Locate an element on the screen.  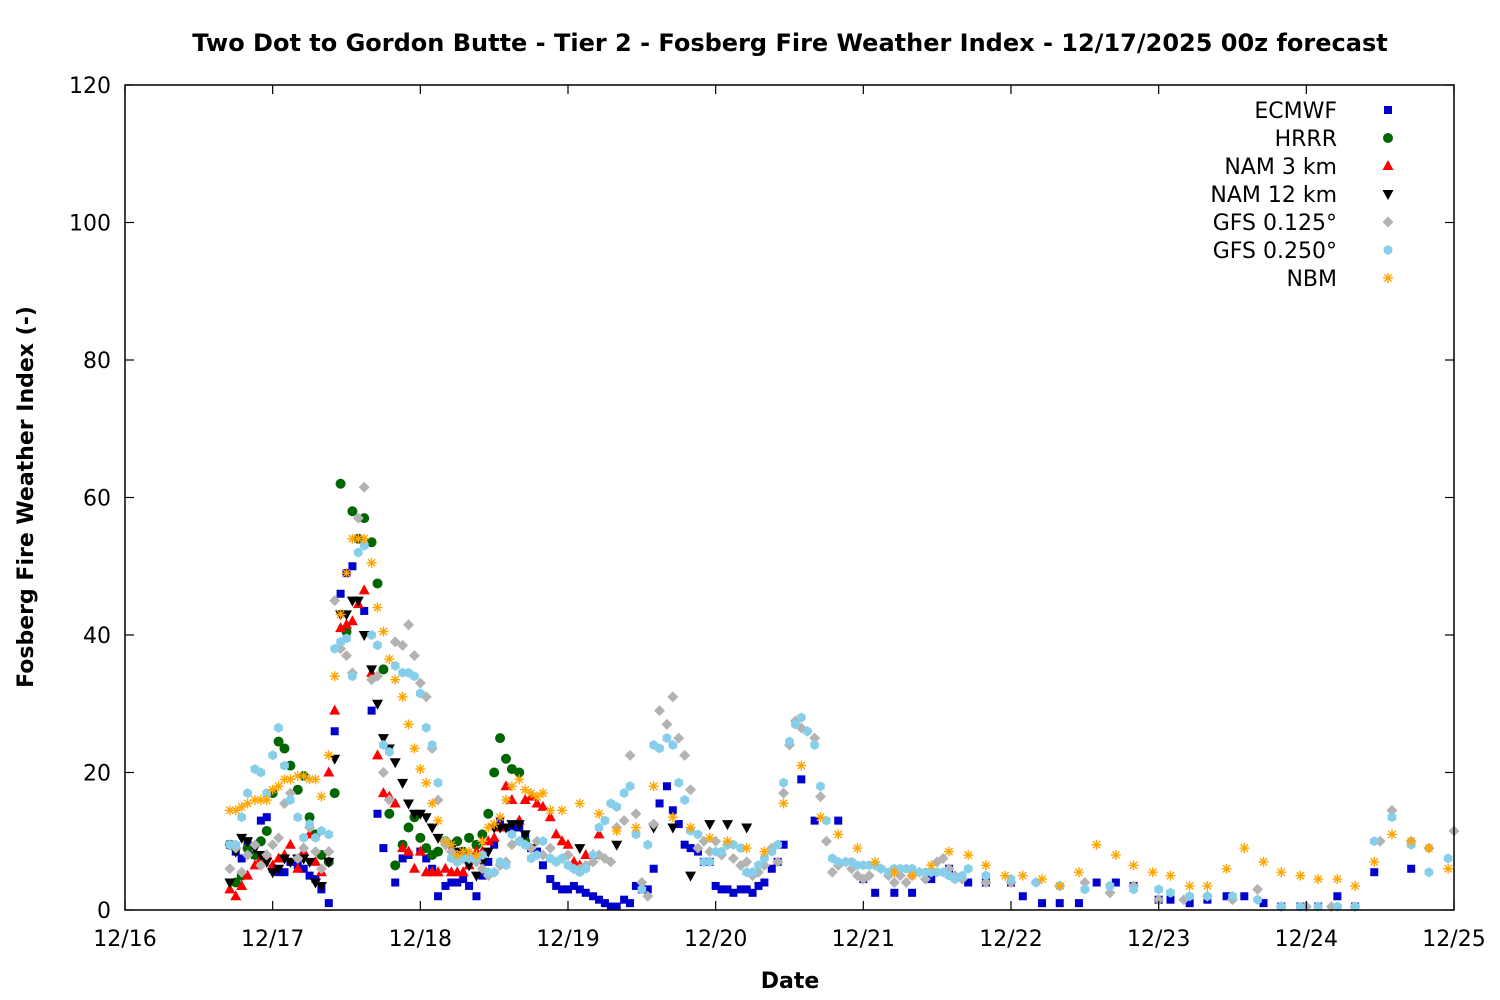
y-axis-label: Fosberg Fire Weather Index (-) is located at coordinates (26, 497).